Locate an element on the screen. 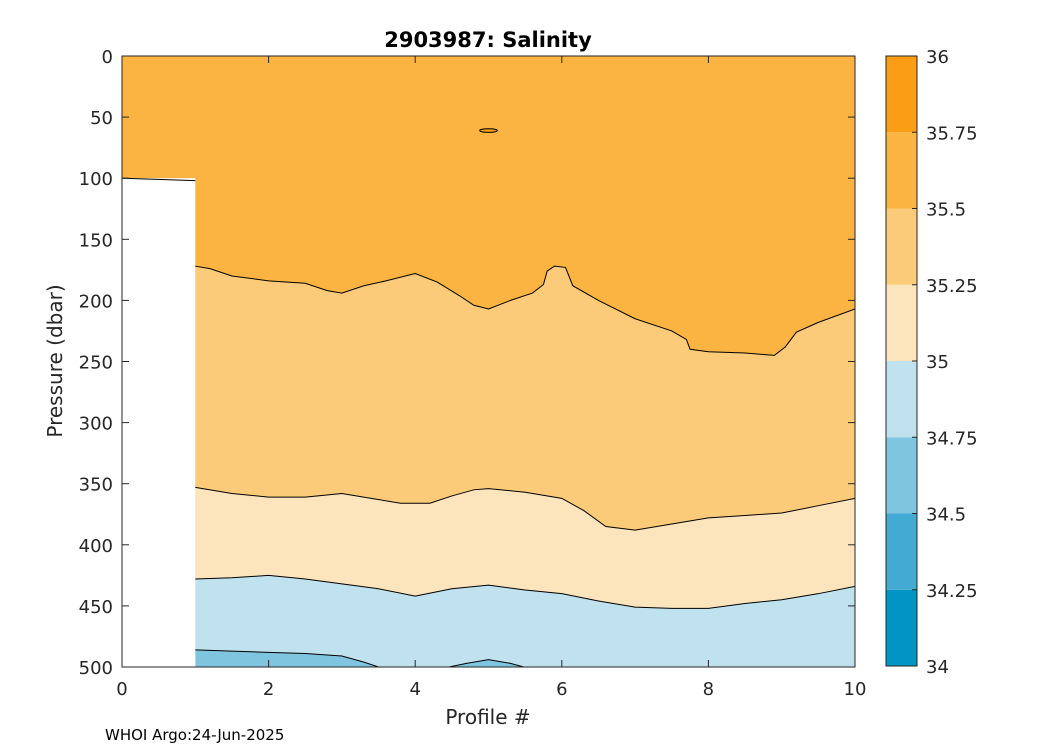  y-tick-label-250: 250 is located at coordinates (96, 363).